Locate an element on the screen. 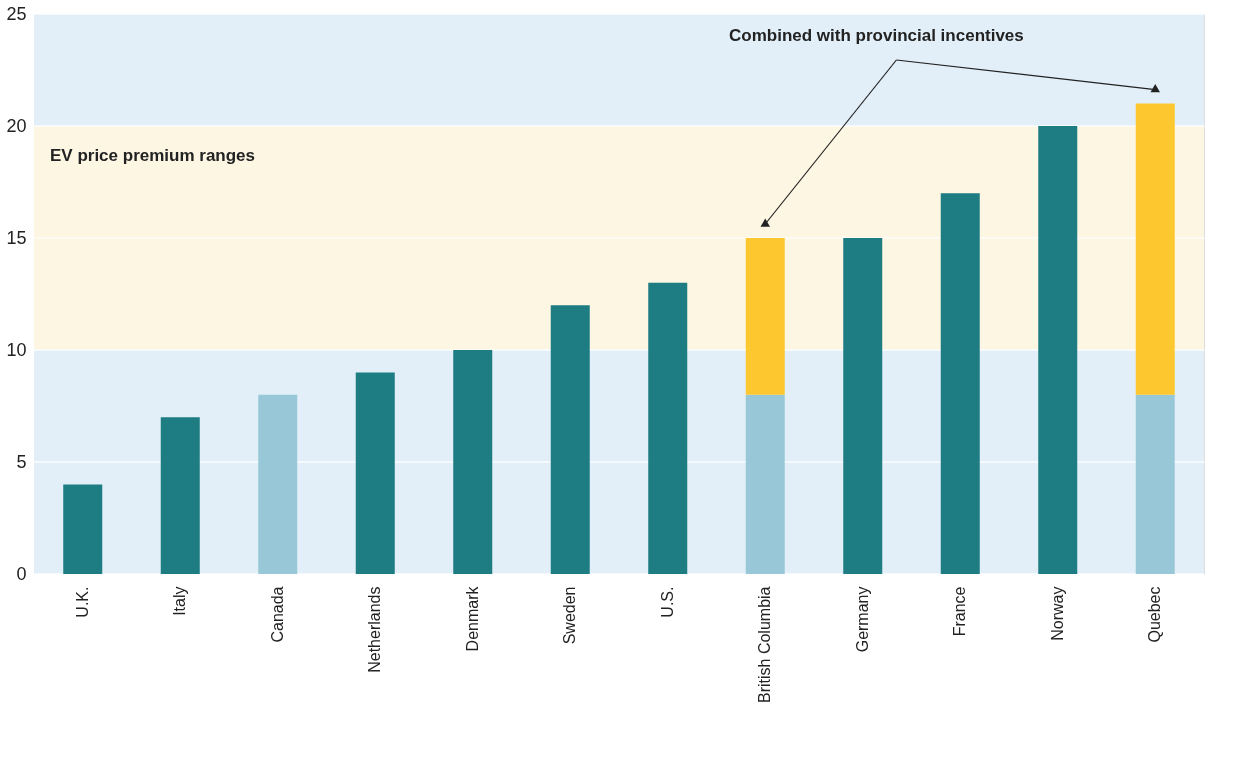 This screenshot has height=759, width=1234. band-label: EV price premium ranges is located at coordinates (153, 155).